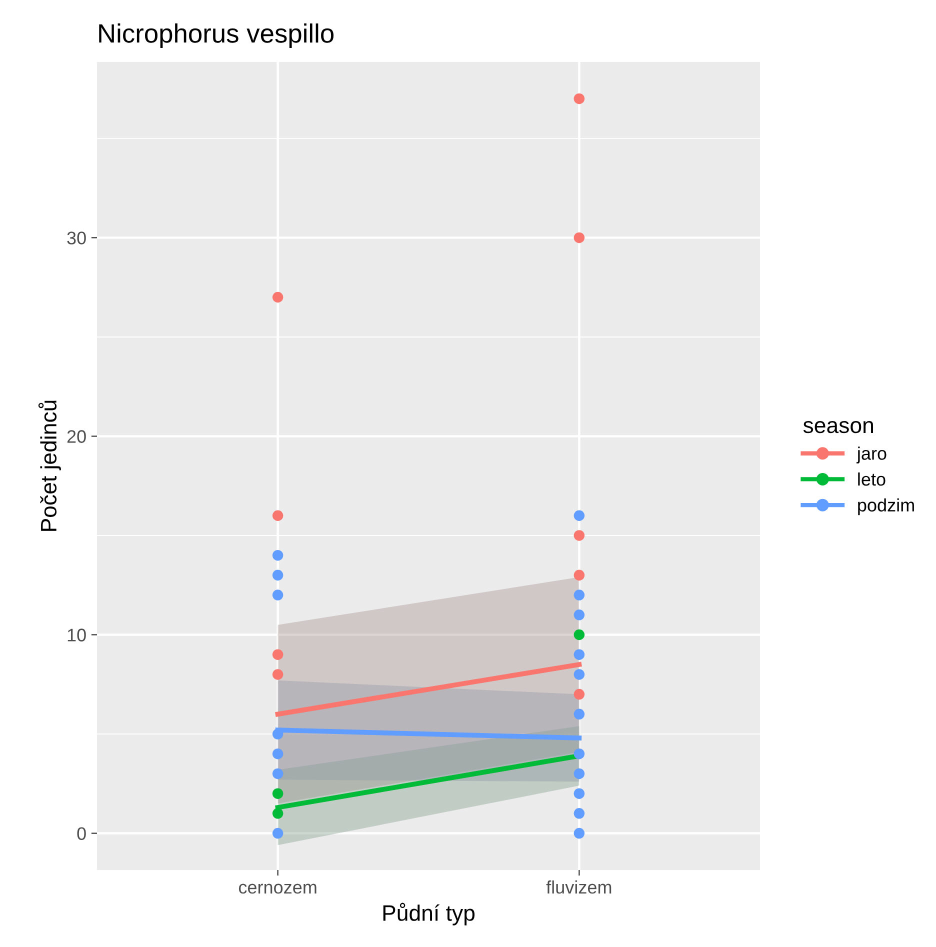 Image resolution: width=936 pixels, height=947 pixels. Describe the element at coordinates (76, 238) in the screenshot. I see `y-tick-label: 30` at that location.